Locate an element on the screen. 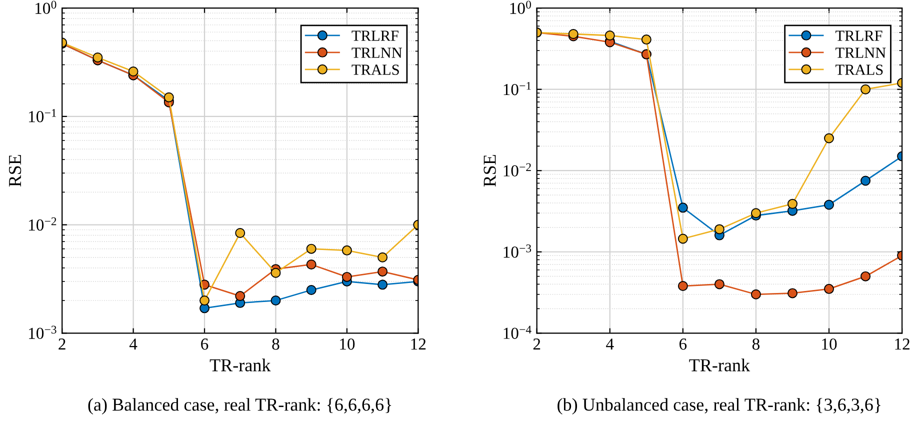  y-tick-label: 10$^{−4}$ is located at coordinates (518, 332).